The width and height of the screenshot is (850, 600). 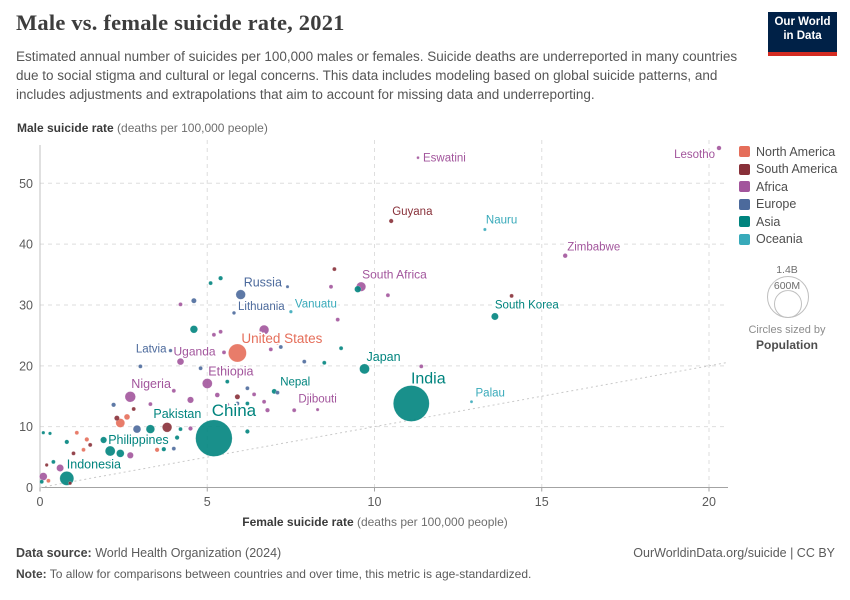 What do you see at coordinates (234, 312) in the screenshot?
I see `data-point-lithuania` at bounding box center [234, 312].